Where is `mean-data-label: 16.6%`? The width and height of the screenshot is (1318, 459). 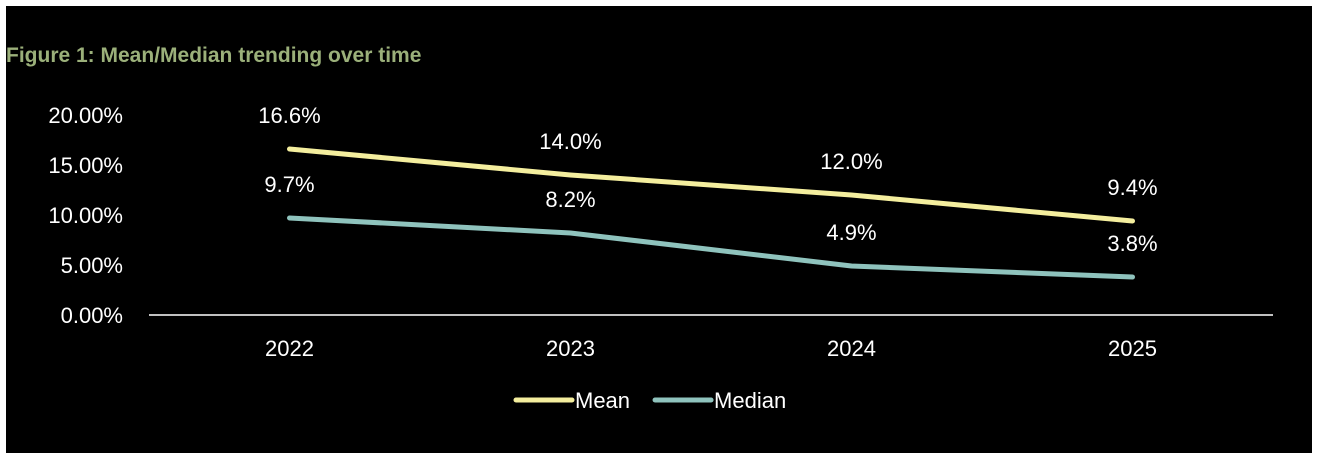 mean-data-label: 16.6% is located at coordinates (289, 115).